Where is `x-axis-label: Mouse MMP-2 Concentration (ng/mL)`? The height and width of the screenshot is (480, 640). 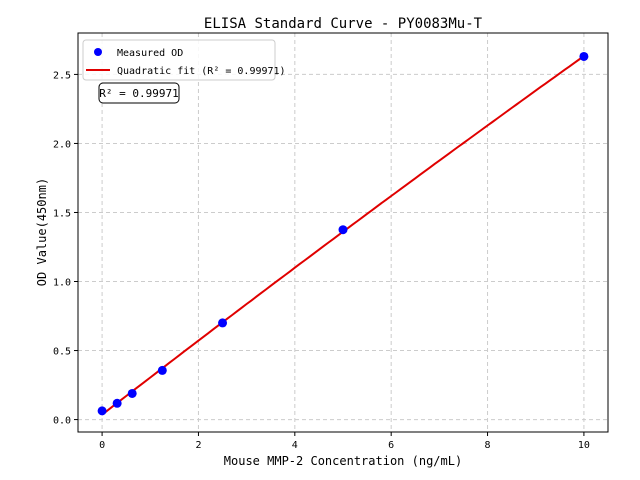 x-axis-label: Mouse MMP-2 Concentration (ng/mL) is located at coordinates (343, 461).